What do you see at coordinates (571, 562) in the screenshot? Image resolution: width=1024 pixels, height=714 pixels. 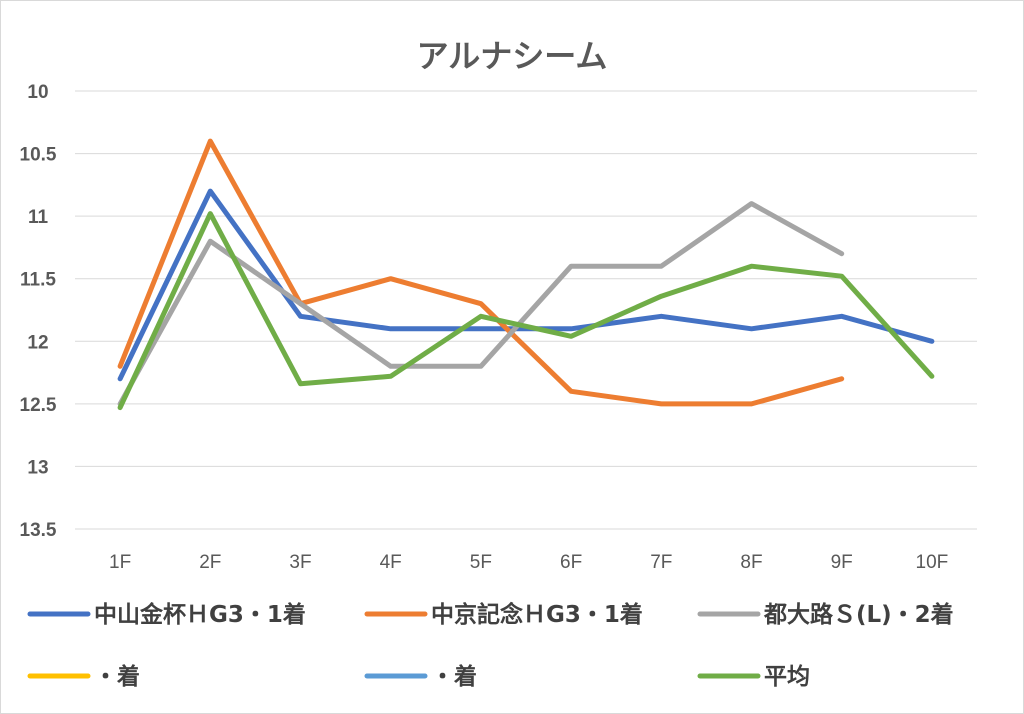 I see `x-tick-label: 6F` at bounding box center [571, 562].